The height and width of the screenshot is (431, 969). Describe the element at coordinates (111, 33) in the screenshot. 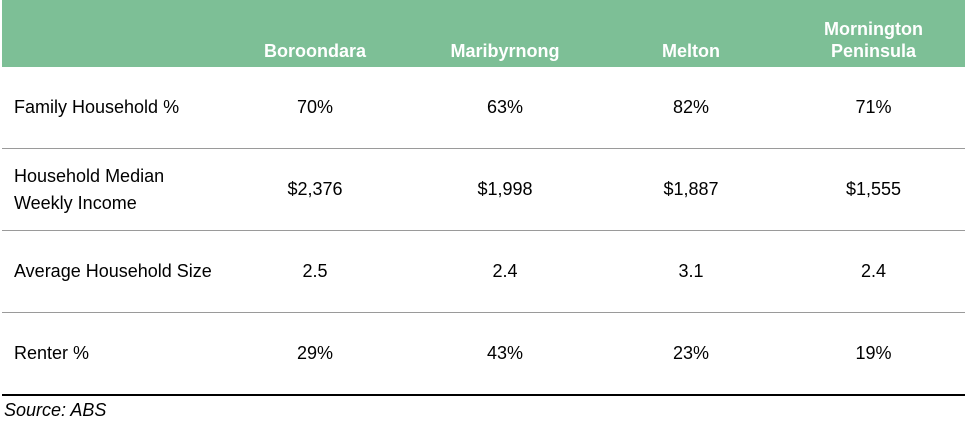

I see `header-cell` at that location.